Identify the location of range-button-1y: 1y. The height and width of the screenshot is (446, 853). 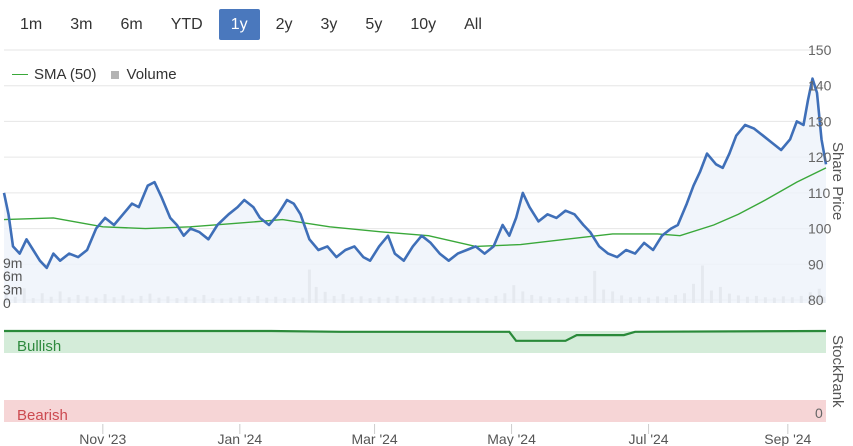
(239, 24).